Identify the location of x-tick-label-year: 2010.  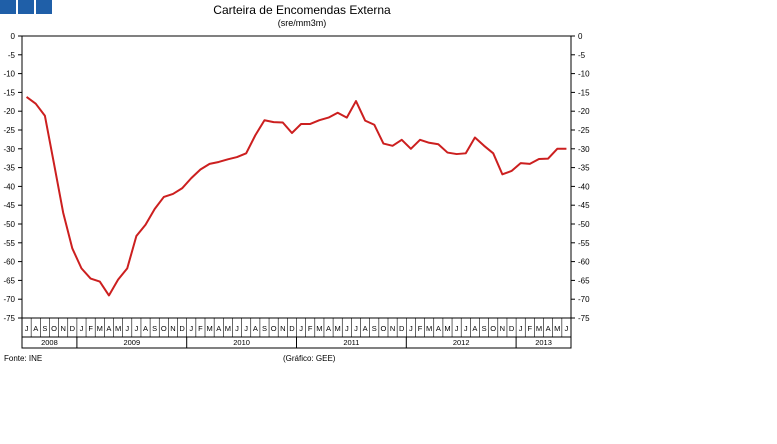
(241, 342).